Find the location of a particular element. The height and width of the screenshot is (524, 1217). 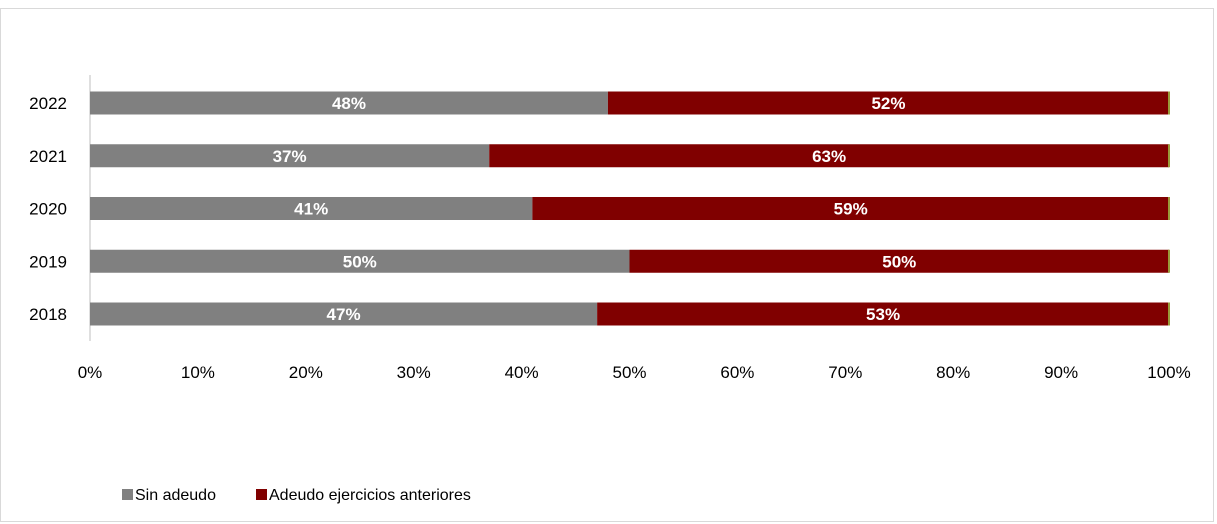

legend-swatch-sin-adeudo is located at coordinates (127, 494).